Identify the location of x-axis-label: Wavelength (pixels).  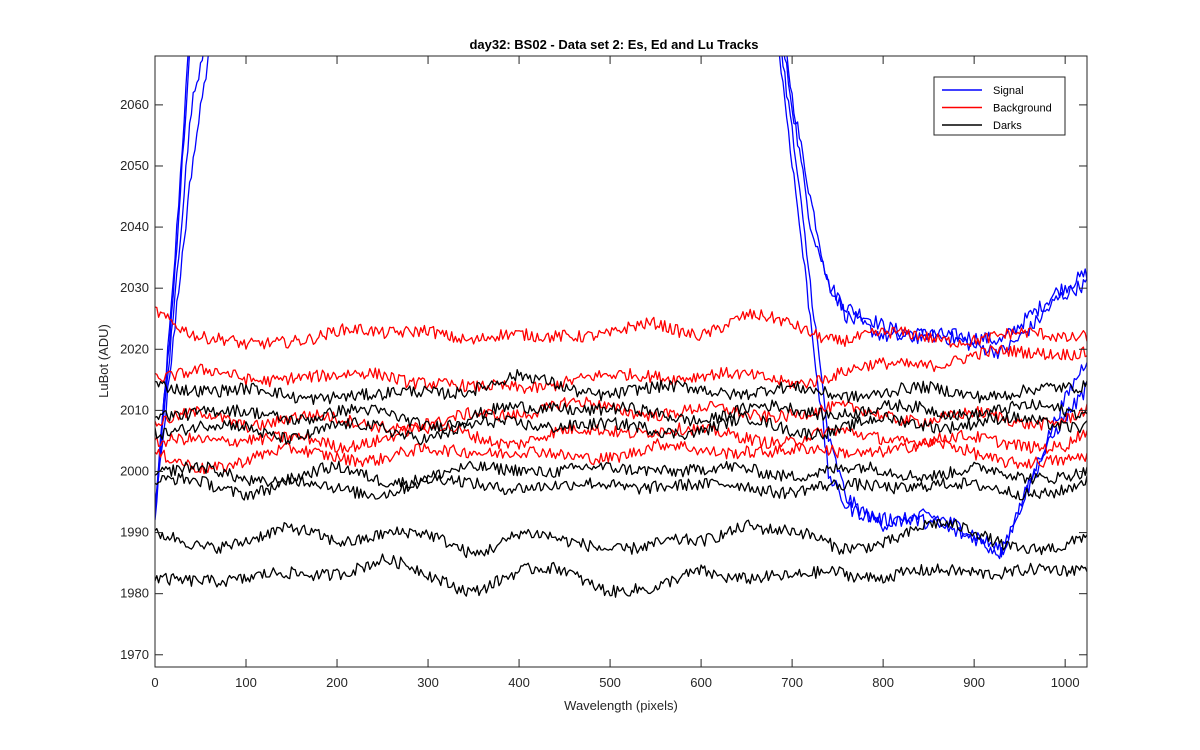
(621, 705).